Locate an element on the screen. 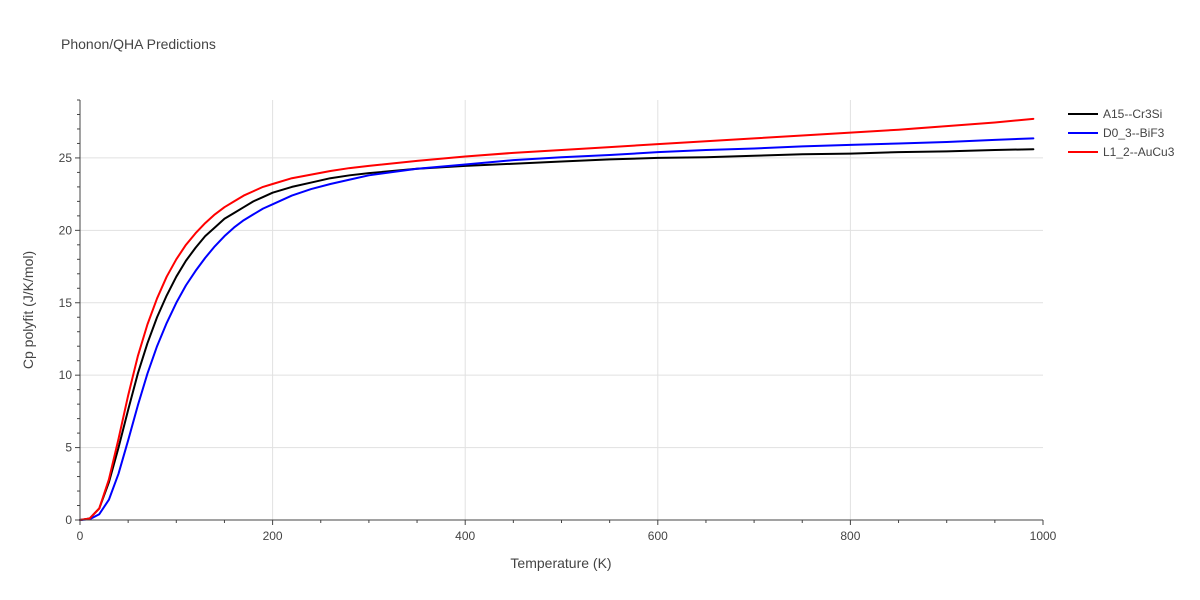 The width and height of the screenshot is (1200, 600). y-tick-label: 15 is located at coordinates (66, 303).